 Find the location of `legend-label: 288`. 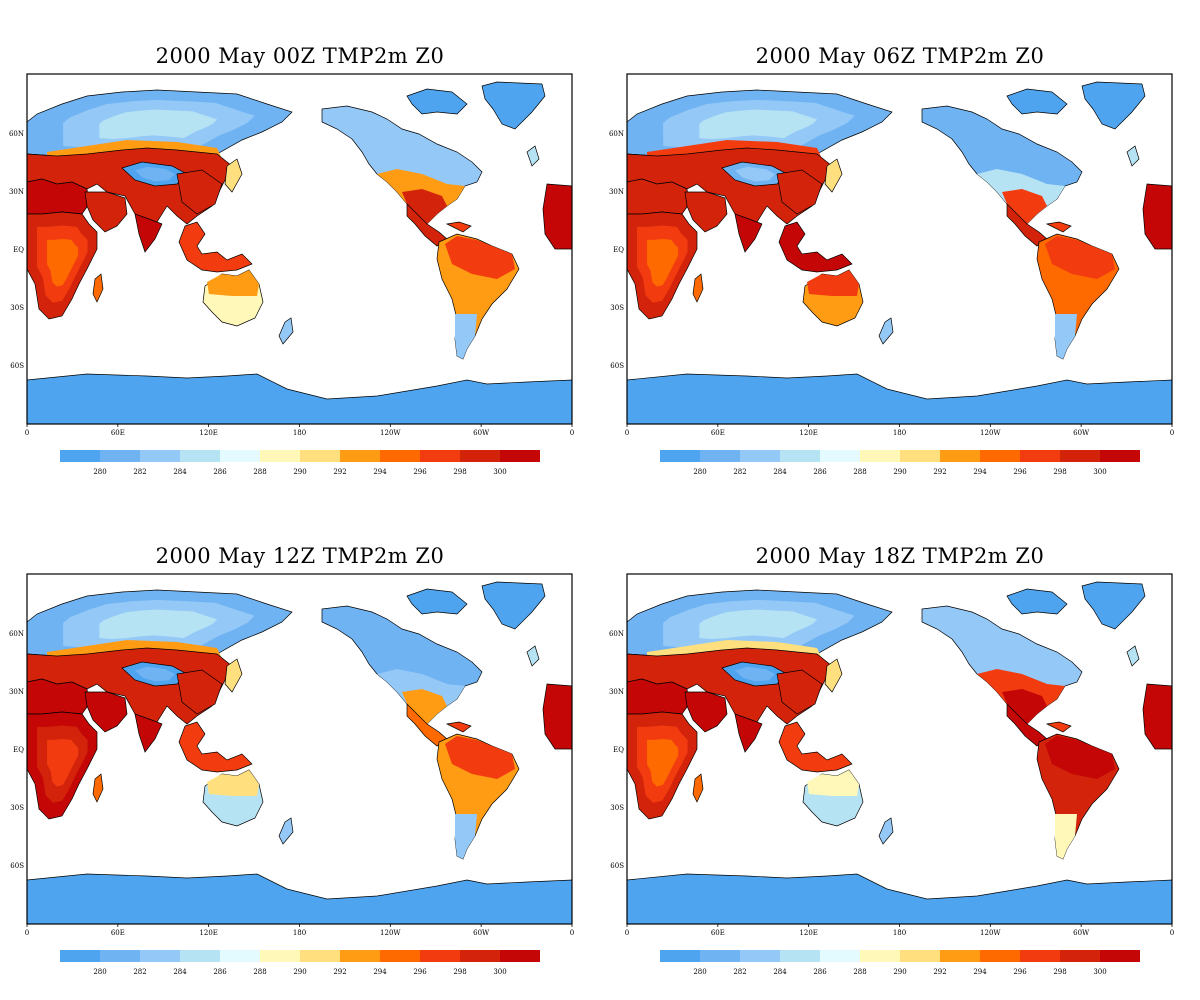

legend-label: 288 is located at coordinates (259, 972).